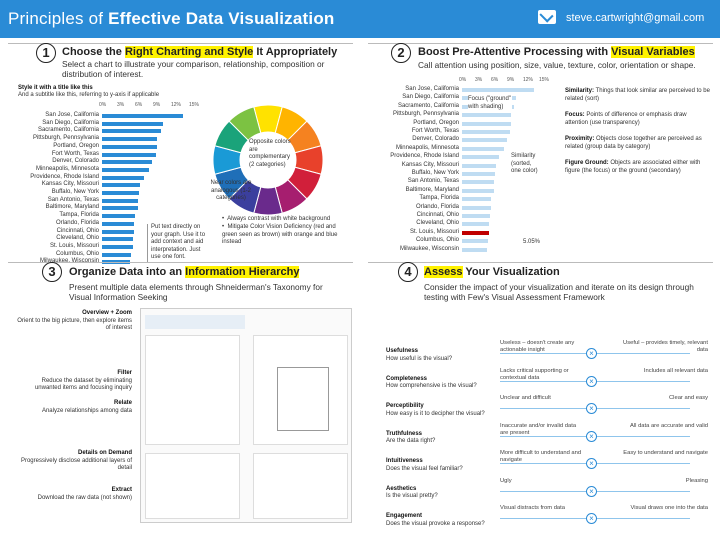 The height and width of the screenshot is (540, 720). I want to click on scale-high: Easy to understand and navigate, so click(665, 453).